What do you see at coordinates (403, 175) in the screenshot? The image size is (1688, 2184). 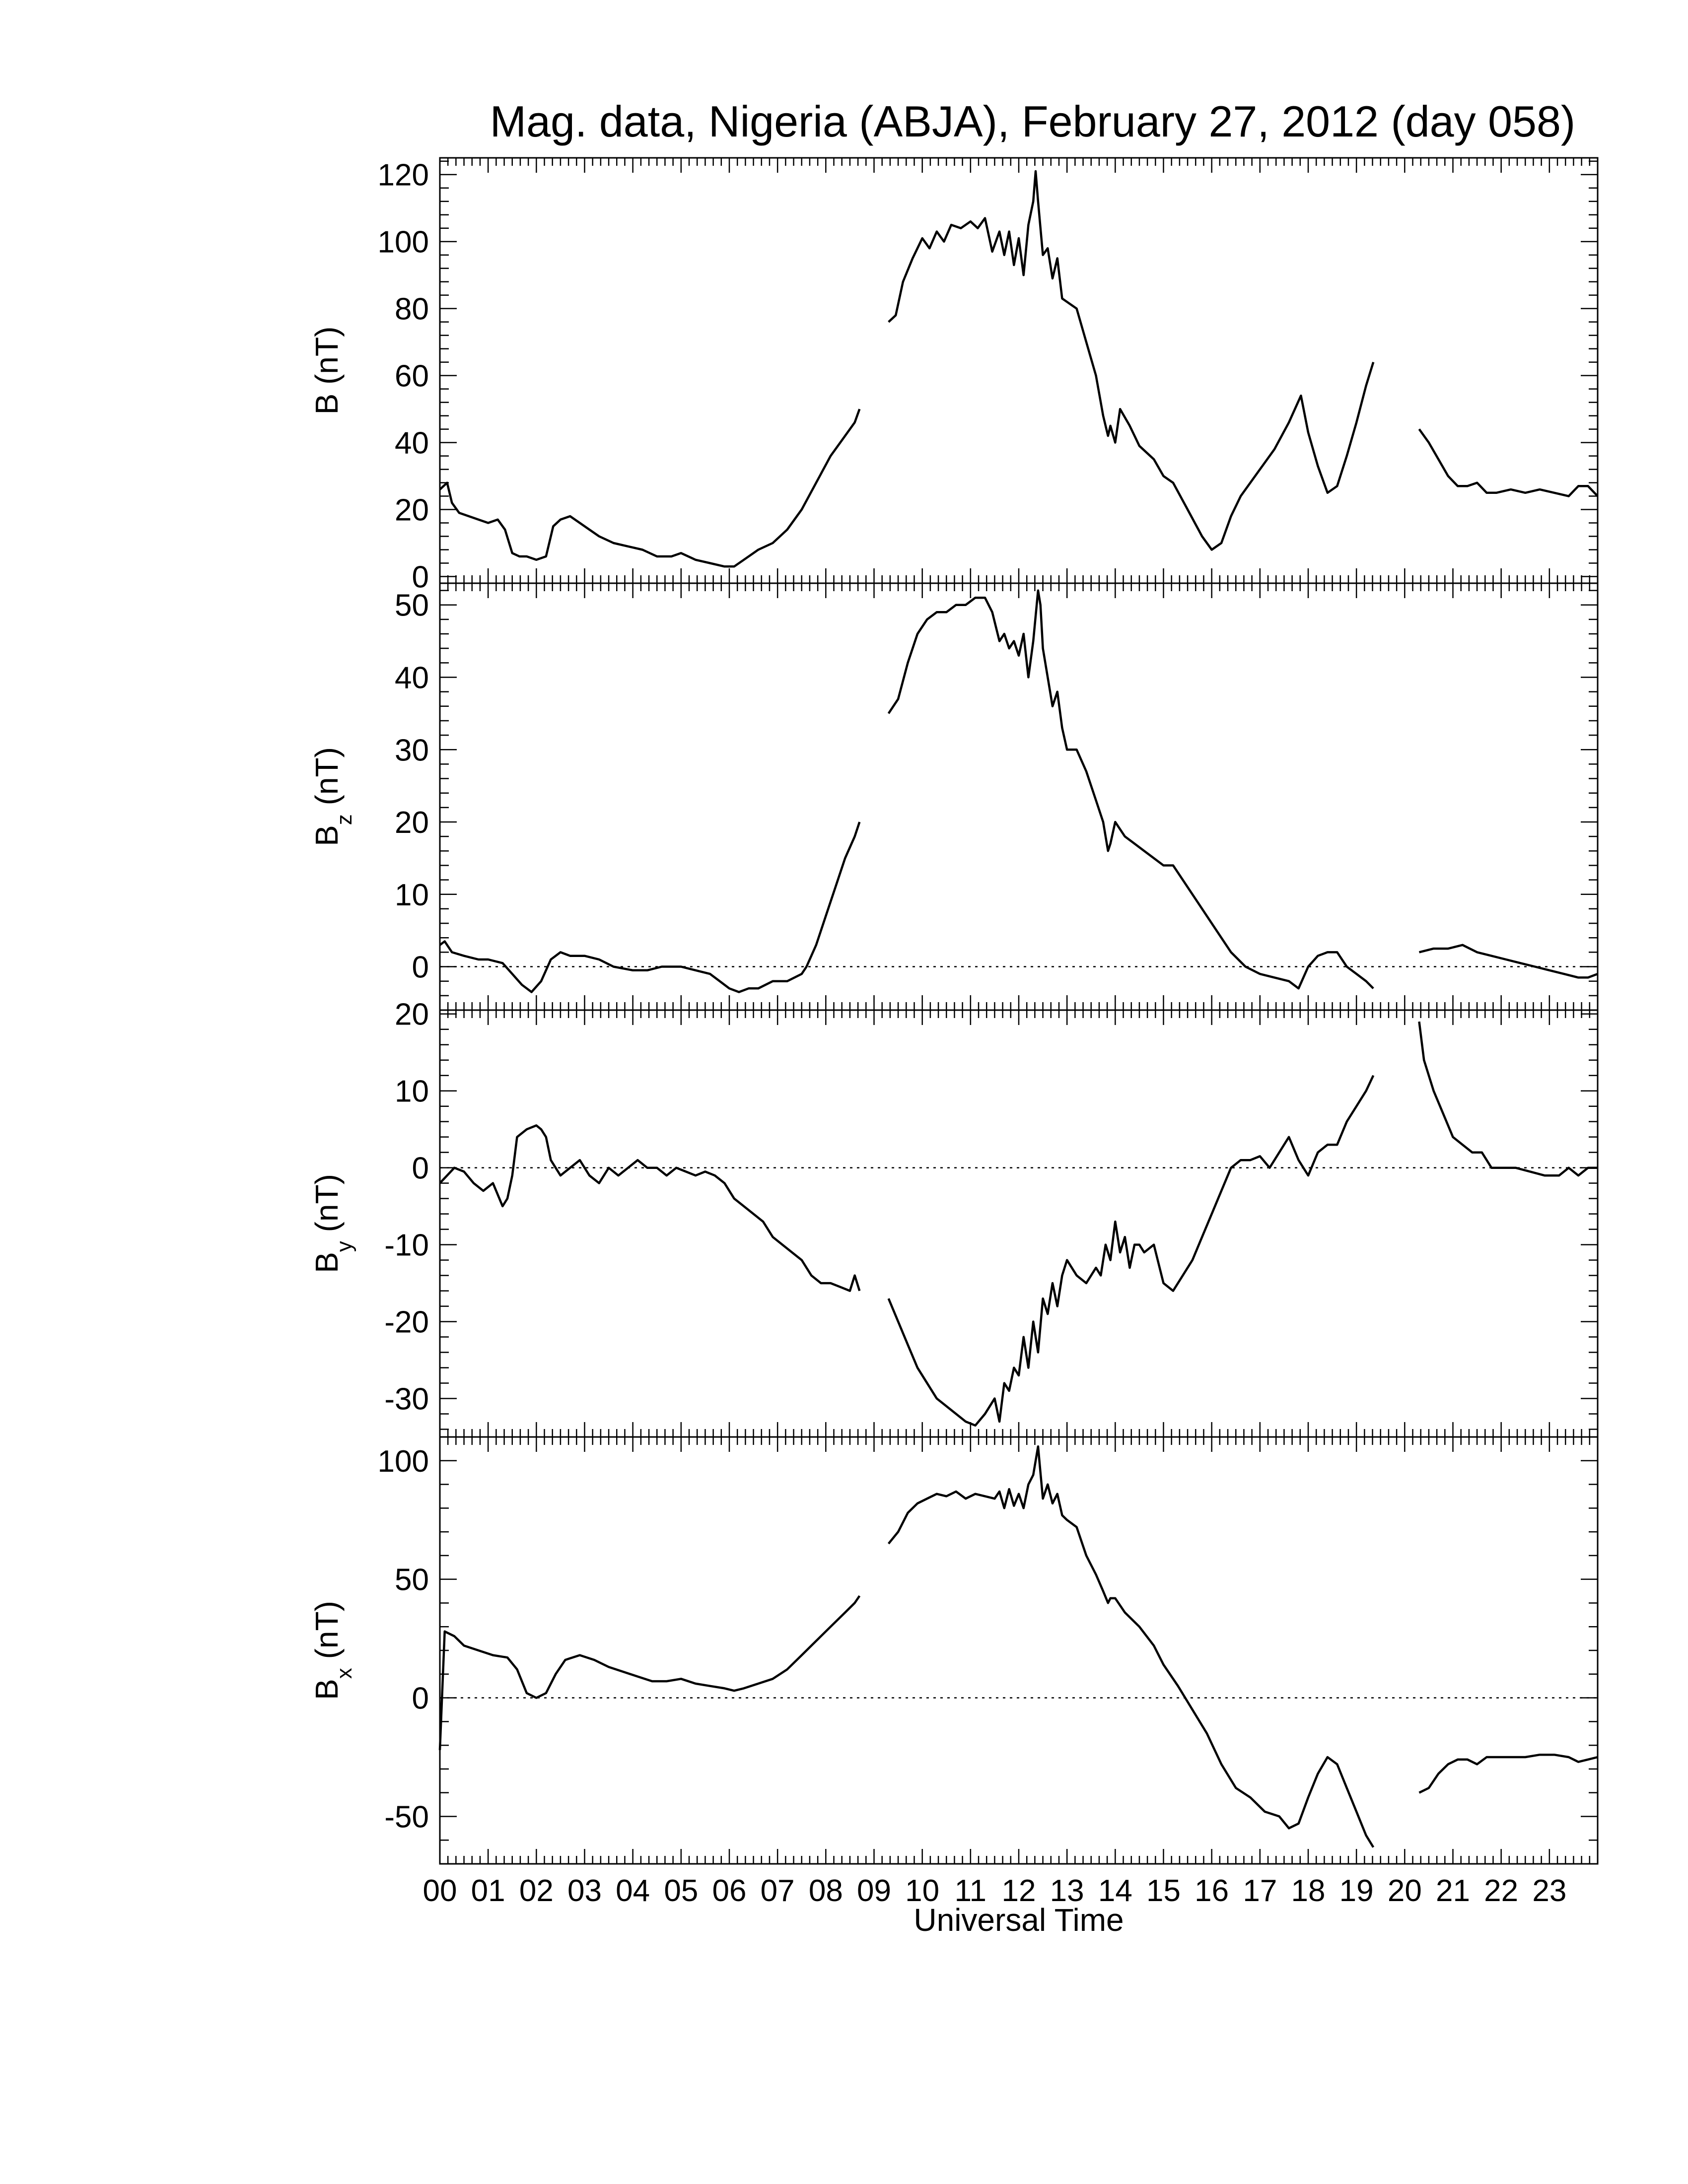 I see `y-tick-label: 120` at bounding box center [403, 175].